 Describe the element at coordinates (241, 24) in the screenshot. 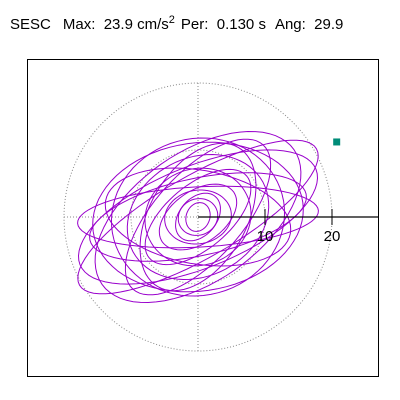

I see `period-value: 0.130 s` at that location.